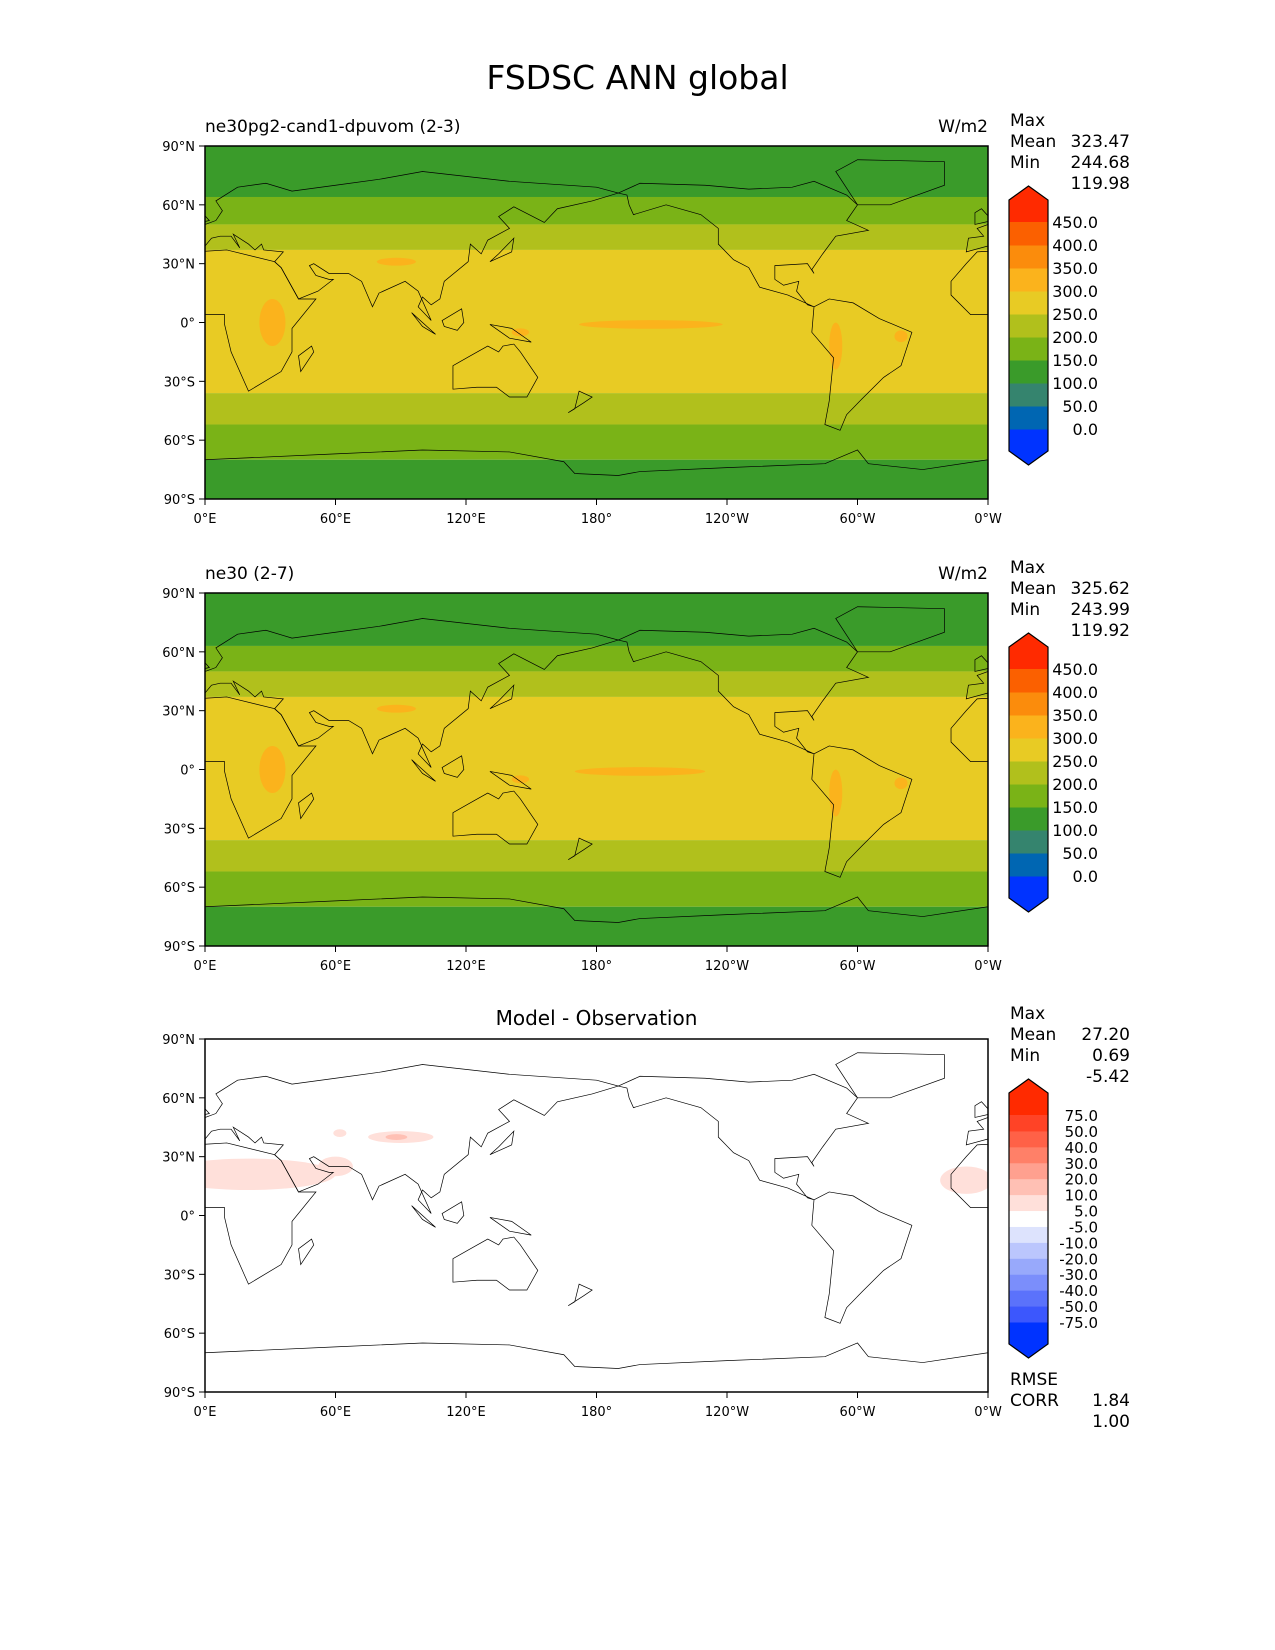  What do you see at coordinates (1075, 830) in the screenshot?
I see `colorbar-tick-label: 100.0` at bounding box center [1075, 830].